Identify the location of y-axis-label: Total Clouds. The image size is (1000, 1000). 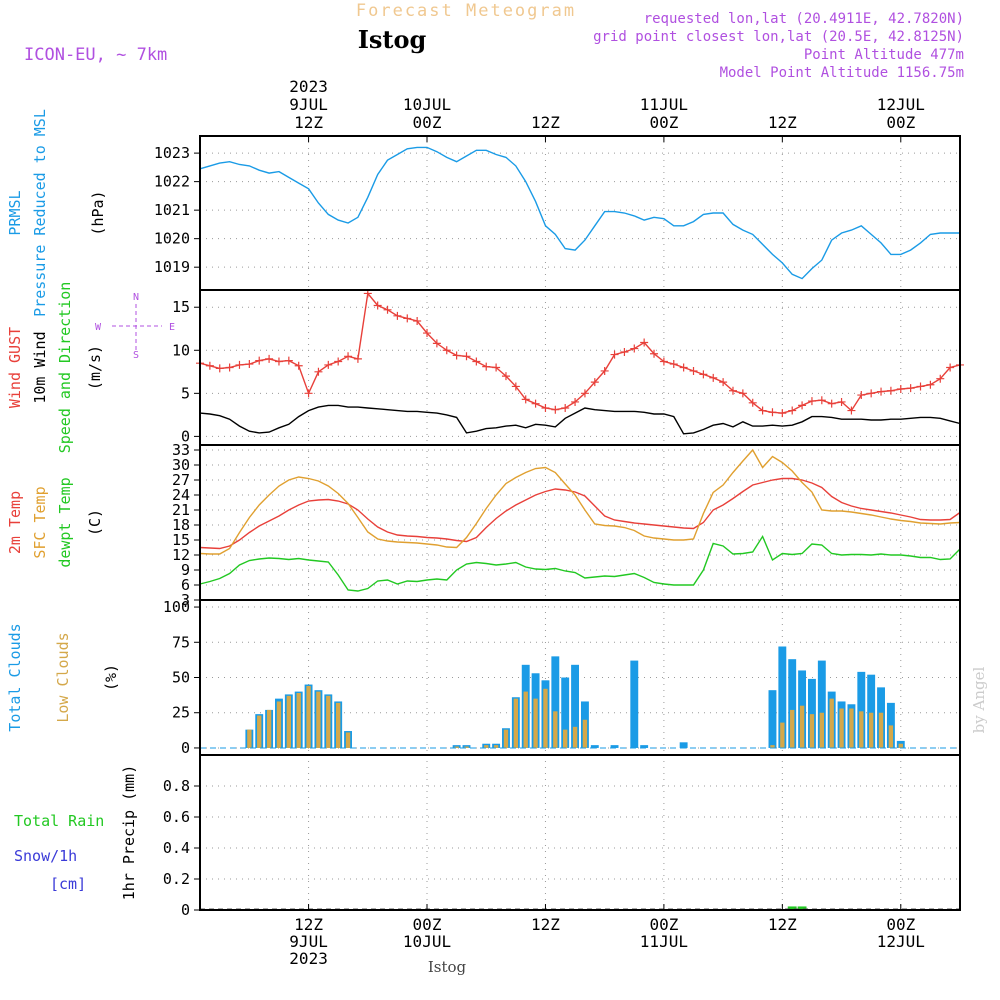
(15, 677).